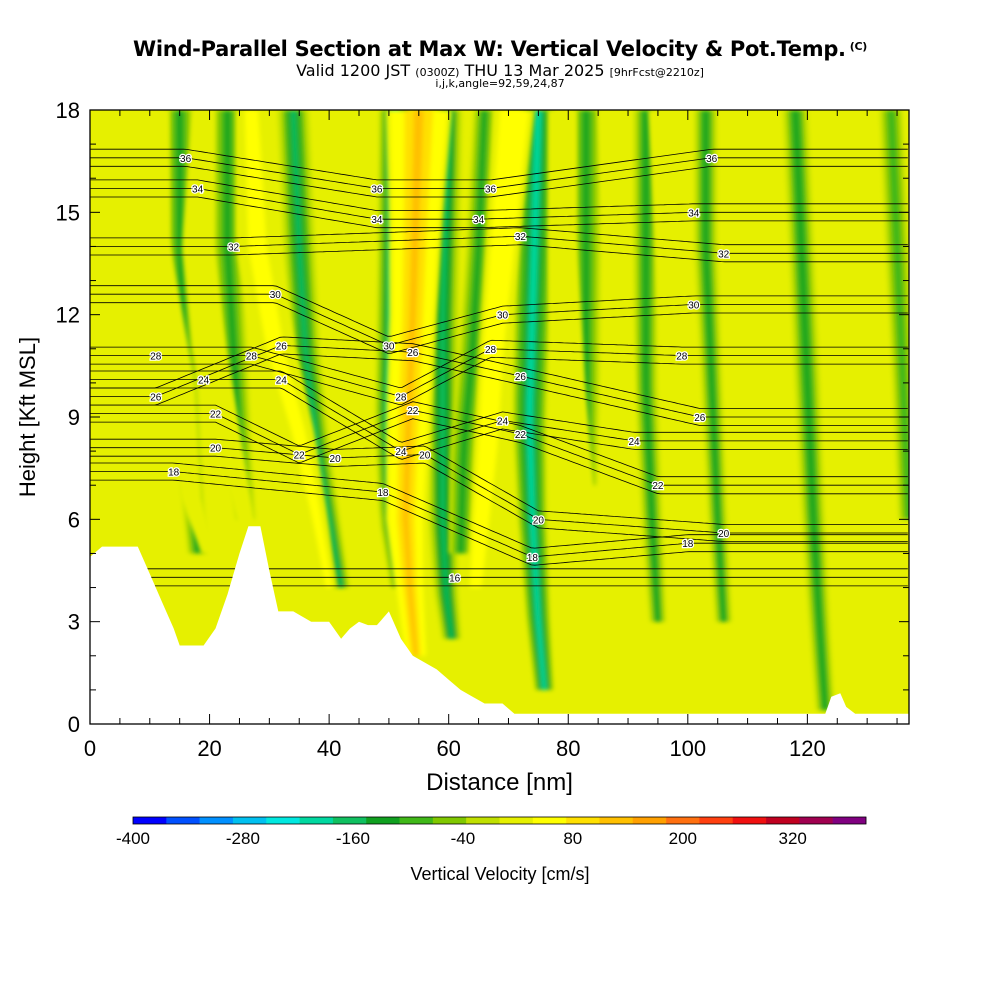  I want to click on theta-label: 24, so click(634, 442).